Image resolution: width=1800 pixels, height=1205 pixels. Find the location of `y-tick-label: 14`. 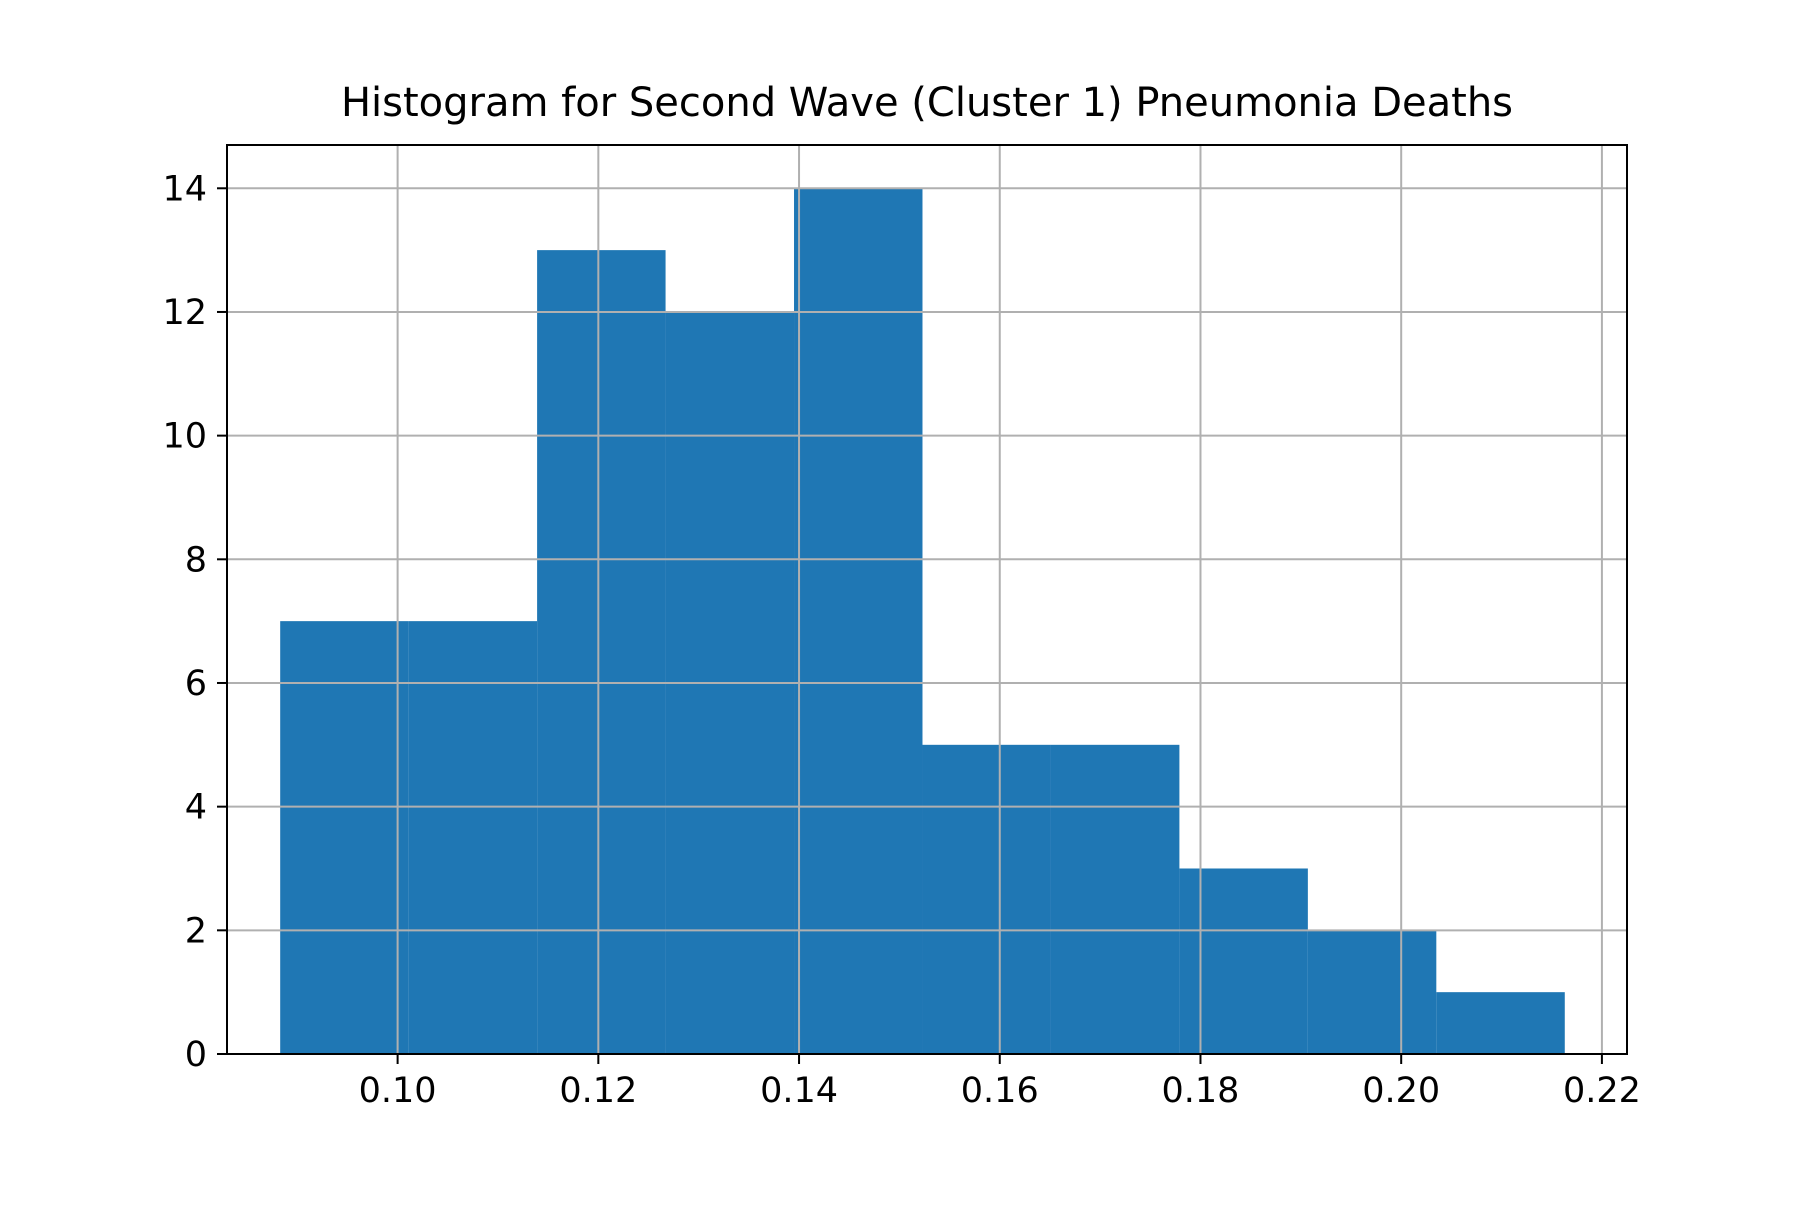

y-tick-label: 14 is located at coordinates (184, 189).